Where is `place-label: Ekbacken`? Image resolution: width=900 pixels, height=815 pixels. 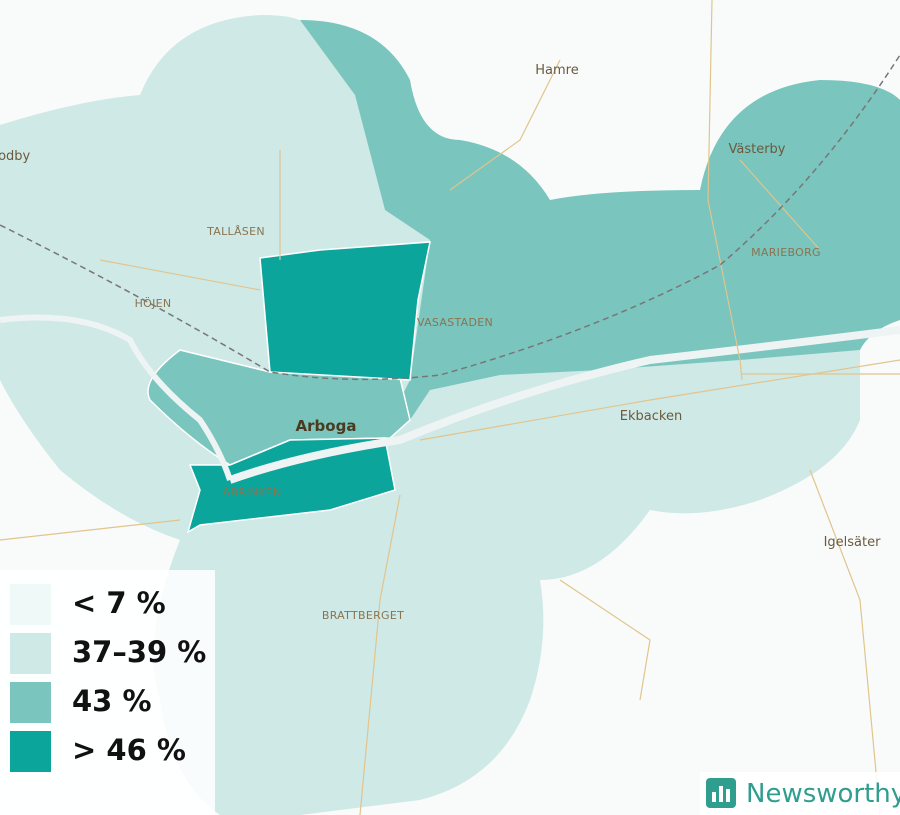
place-label: Ekbacken is located at coordinates (651, 416).